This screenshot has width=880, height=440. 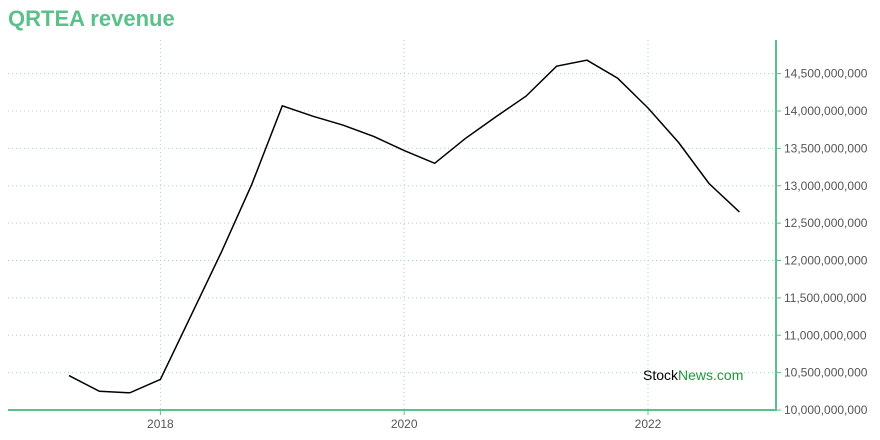 I want to click on y-tick-label: 12,000,000,000, so click(x=826, y=261).